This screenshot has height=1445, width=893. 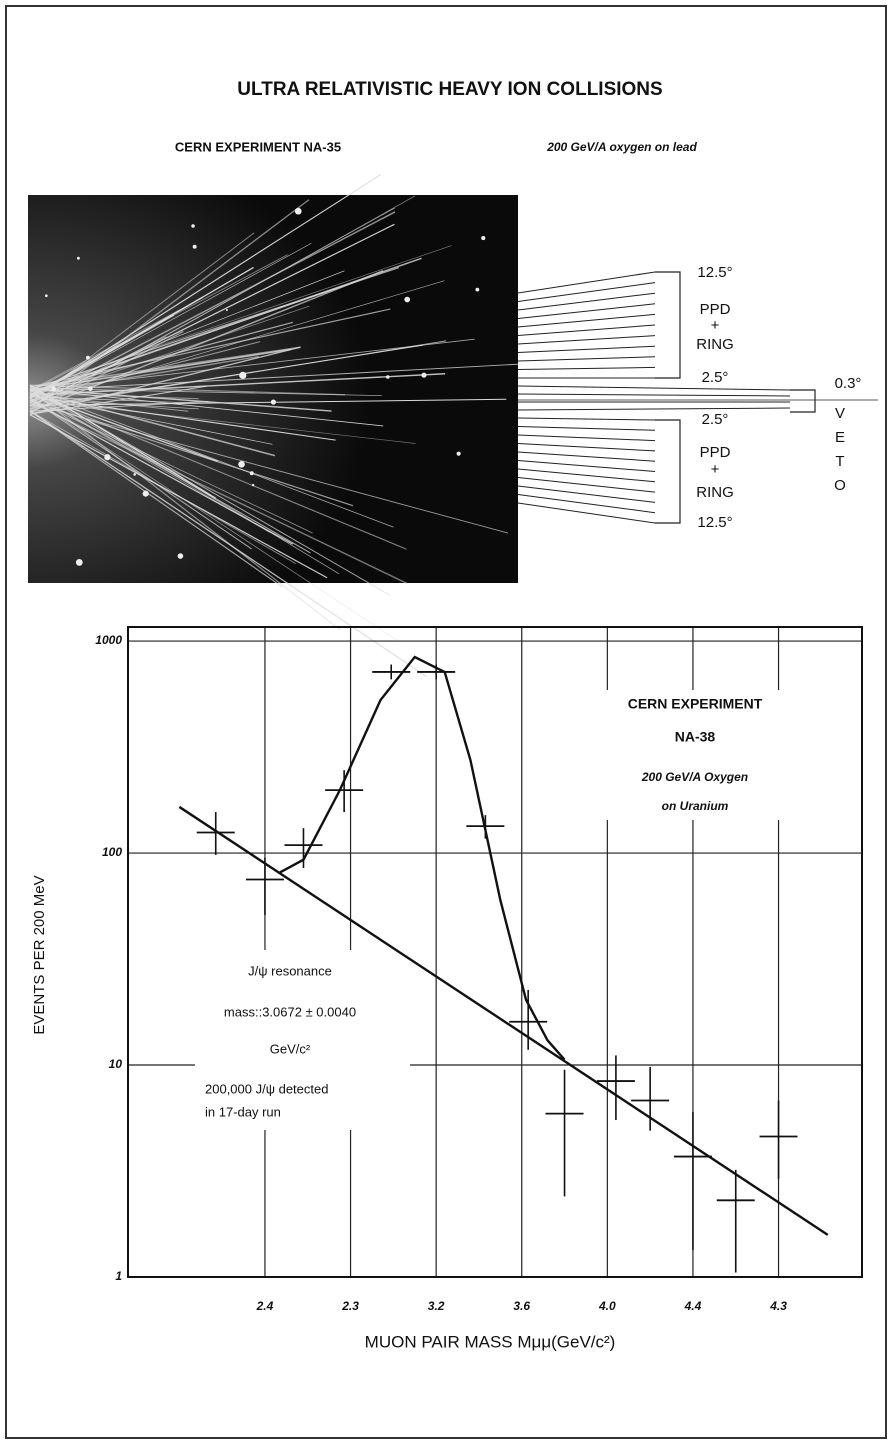 What do you see at coordinates (112, 852) in the screenshot?
I see `y-tick-label: 100` at bounding box center [112, 852].